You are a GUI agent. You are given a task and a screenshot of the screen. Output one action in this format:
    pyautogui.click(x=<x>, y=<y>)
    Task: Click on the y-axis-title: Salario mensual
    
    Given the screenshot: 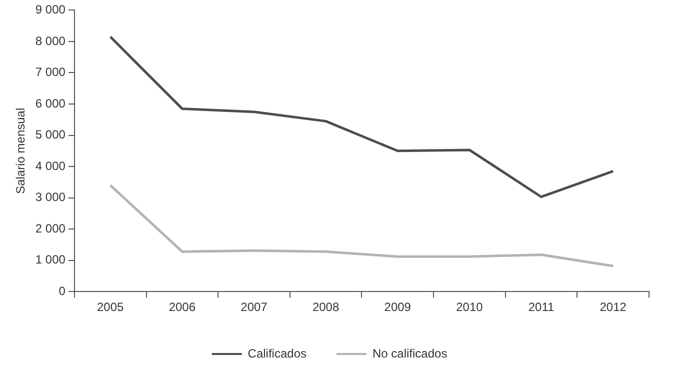 What is the action you would take?
    pyautogui.click(x=21, y=151)
    